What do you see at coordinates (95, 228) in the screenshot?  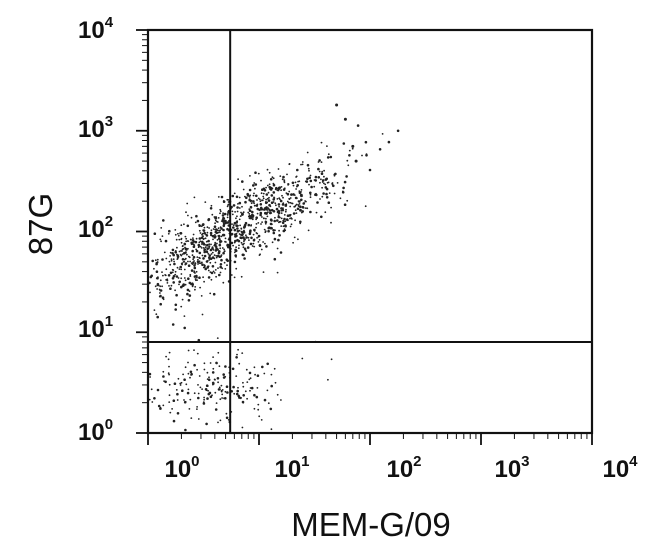 I see `y-tick-label-2: 102` at bounding box center [95, 228].